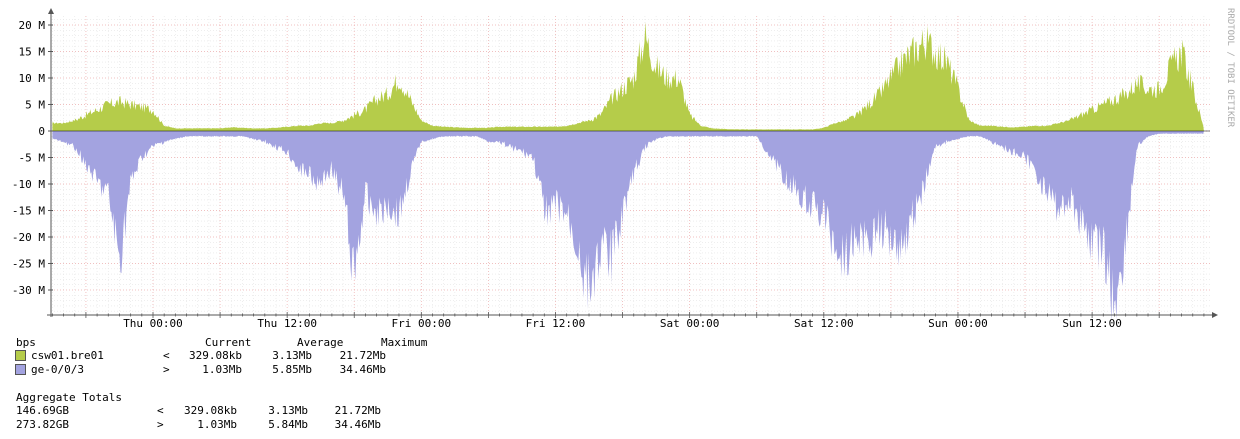 Image resolution: width=1240 pixels, height=439 pixels. I want to click on totals-row-current: 1.03Mb, so click(217, 424).